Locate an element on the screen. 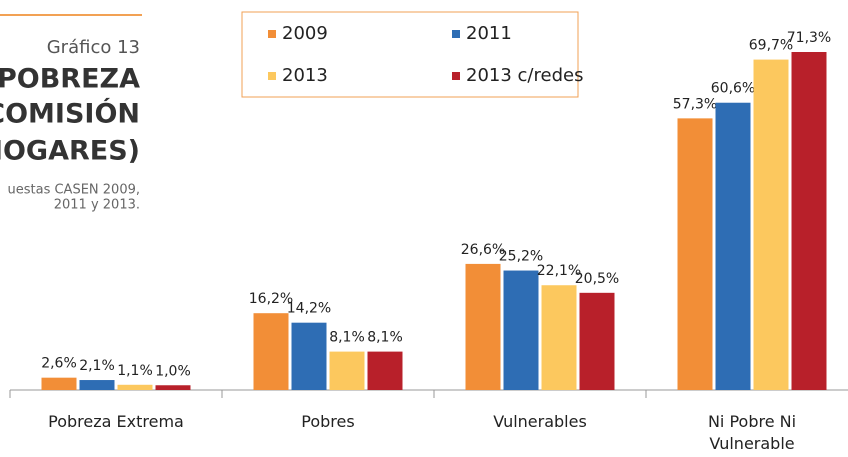 The width and height of the screenshot is (848, 457). legend-label: 2009 is located at coordinates (305, 33).